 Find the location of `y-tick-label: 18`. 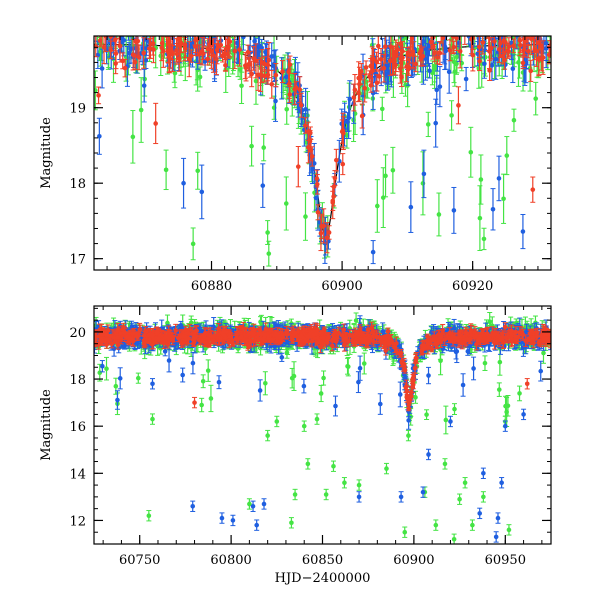

y-tick-label: 18 is located at coordinates (77, 184).